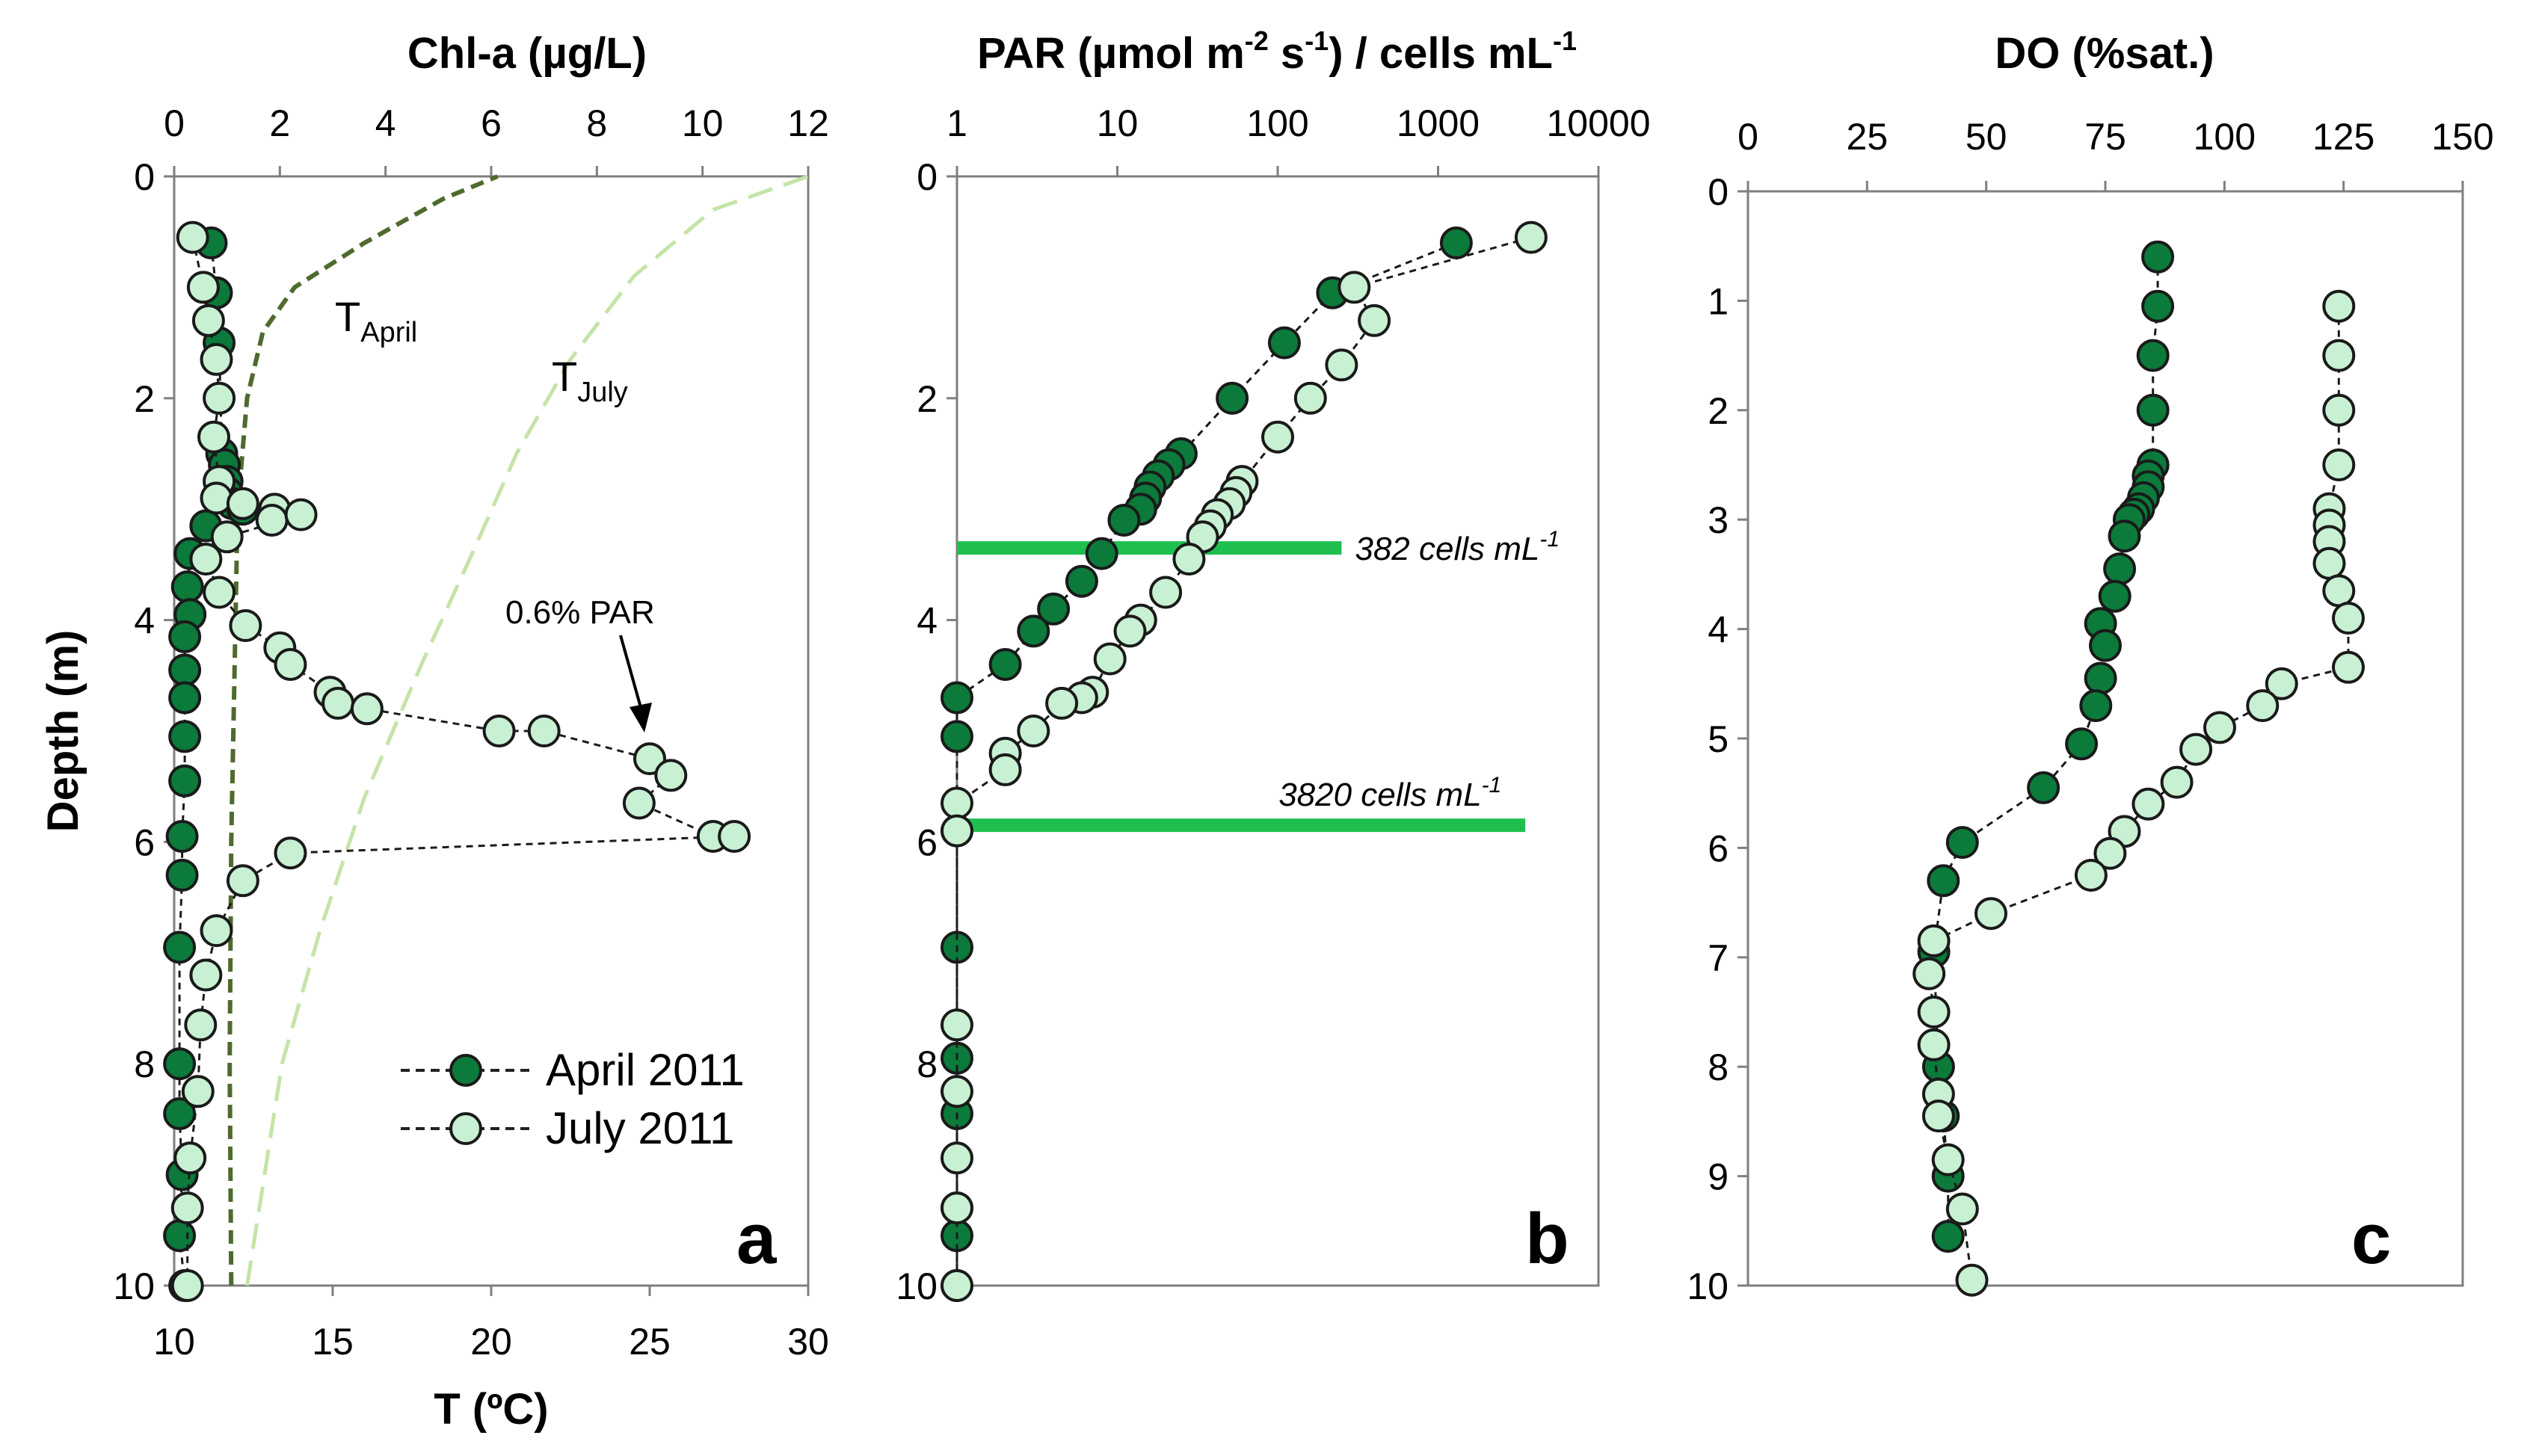  What do you see at coordinates (1718, 958) in the screenshot?
I see `y-tick-label: 7` at bounding box center [1718, 958].